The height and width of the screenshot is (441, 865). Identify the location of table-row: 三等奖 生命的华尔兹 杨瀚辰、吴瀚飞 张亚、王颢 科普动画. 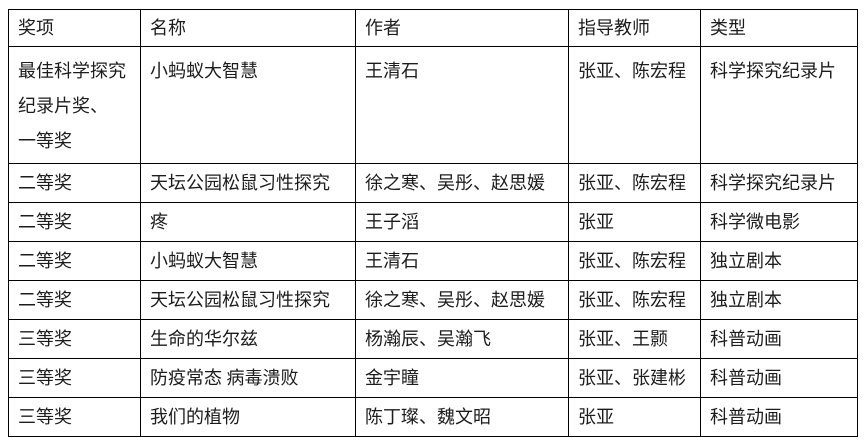
(433, 339).